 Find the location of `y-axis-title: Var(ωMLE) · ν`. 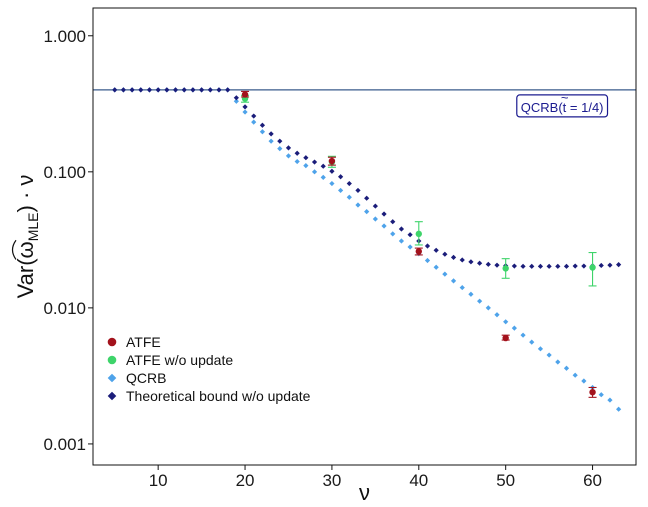

y-axis-title: Var(ωMLE) · ν is located at coordinates (26, 236).